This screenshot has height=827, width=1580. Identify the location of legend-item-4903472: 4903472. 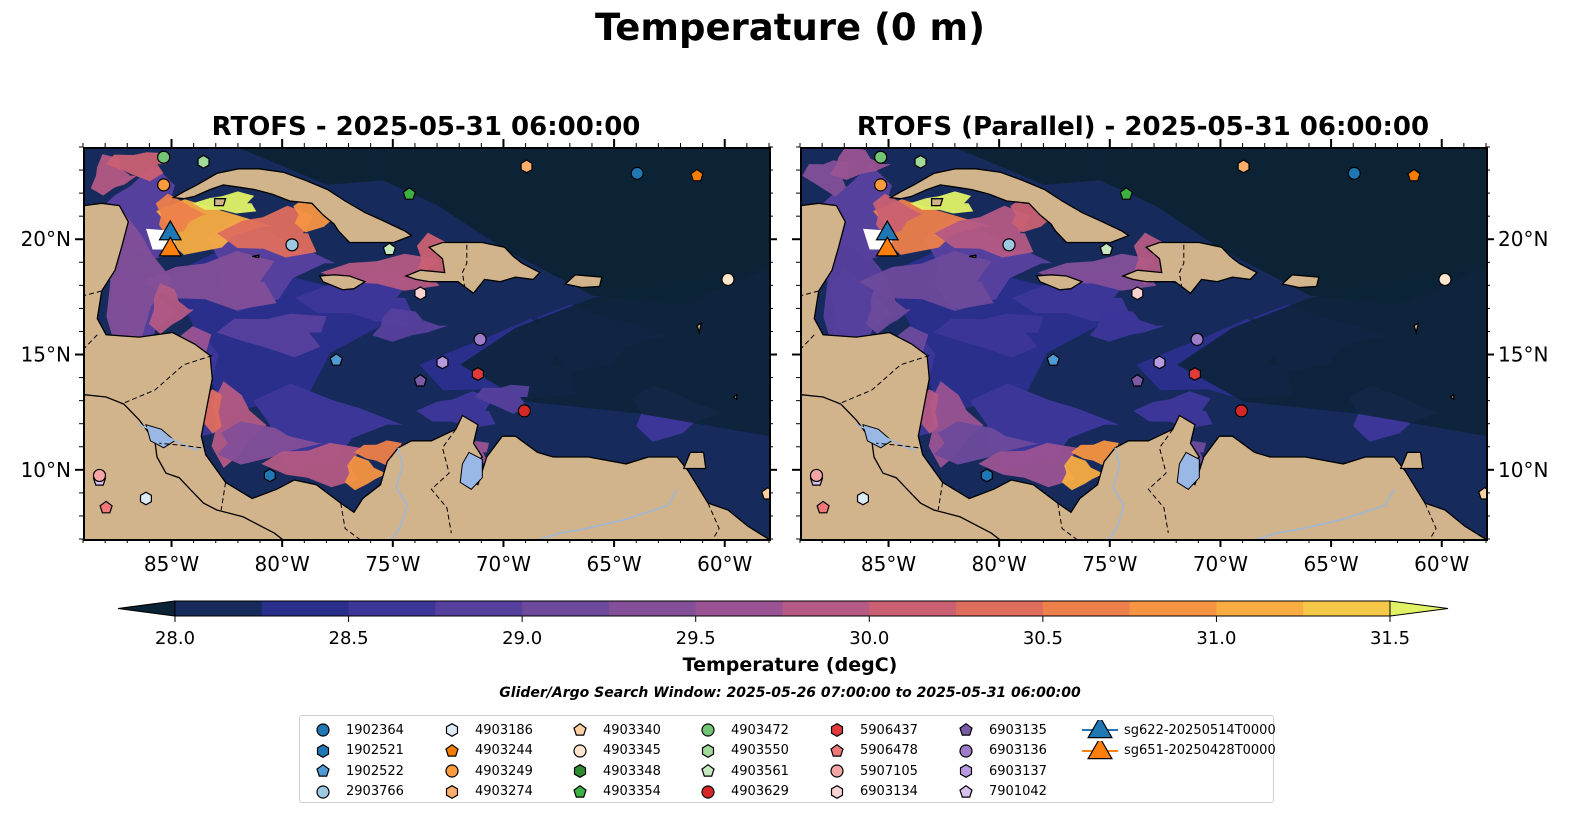
(741, 730).